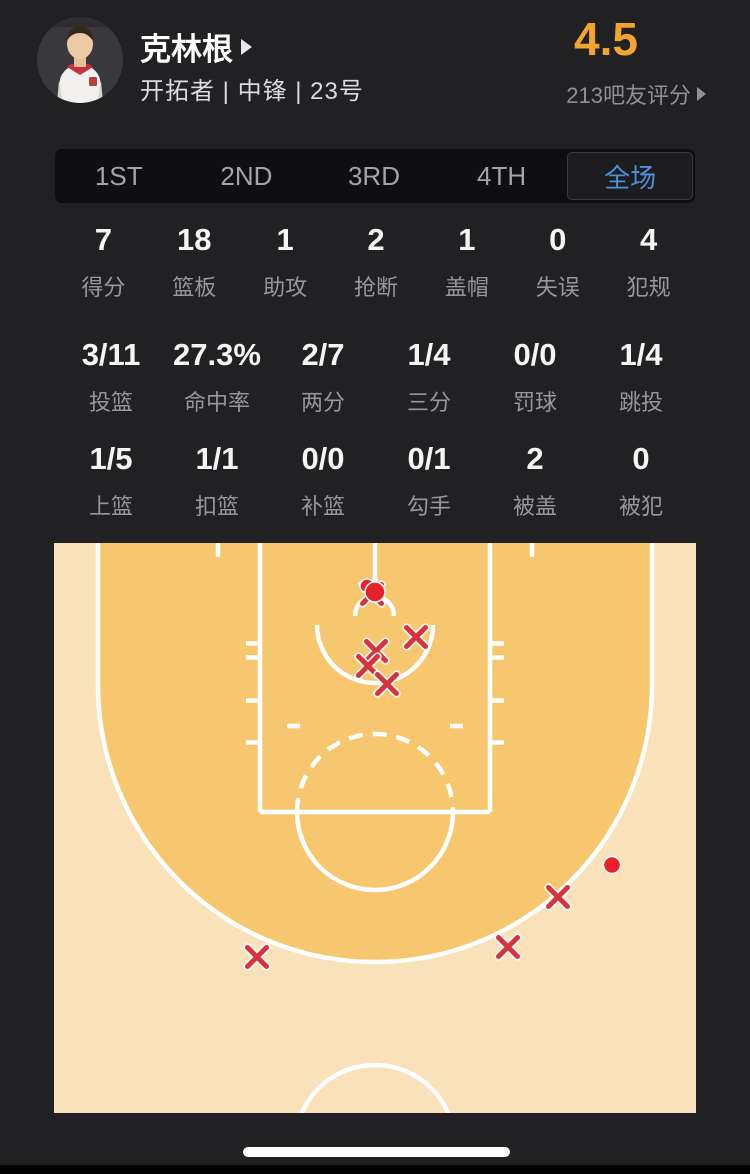  Describe the element at coordinates (323, 354) in the screenshot. I see `stat-value: 2/7` at that location.